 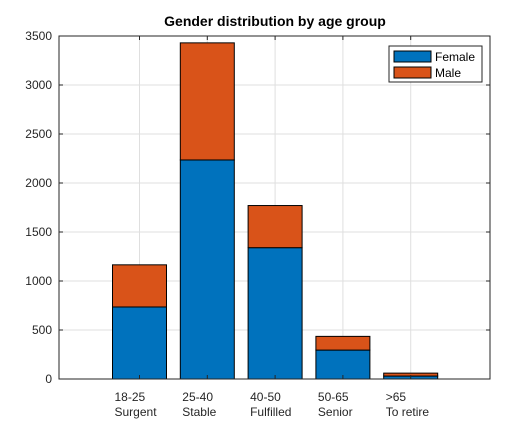 I want to click on legend-swatch-male, so click(x=412, y=72).